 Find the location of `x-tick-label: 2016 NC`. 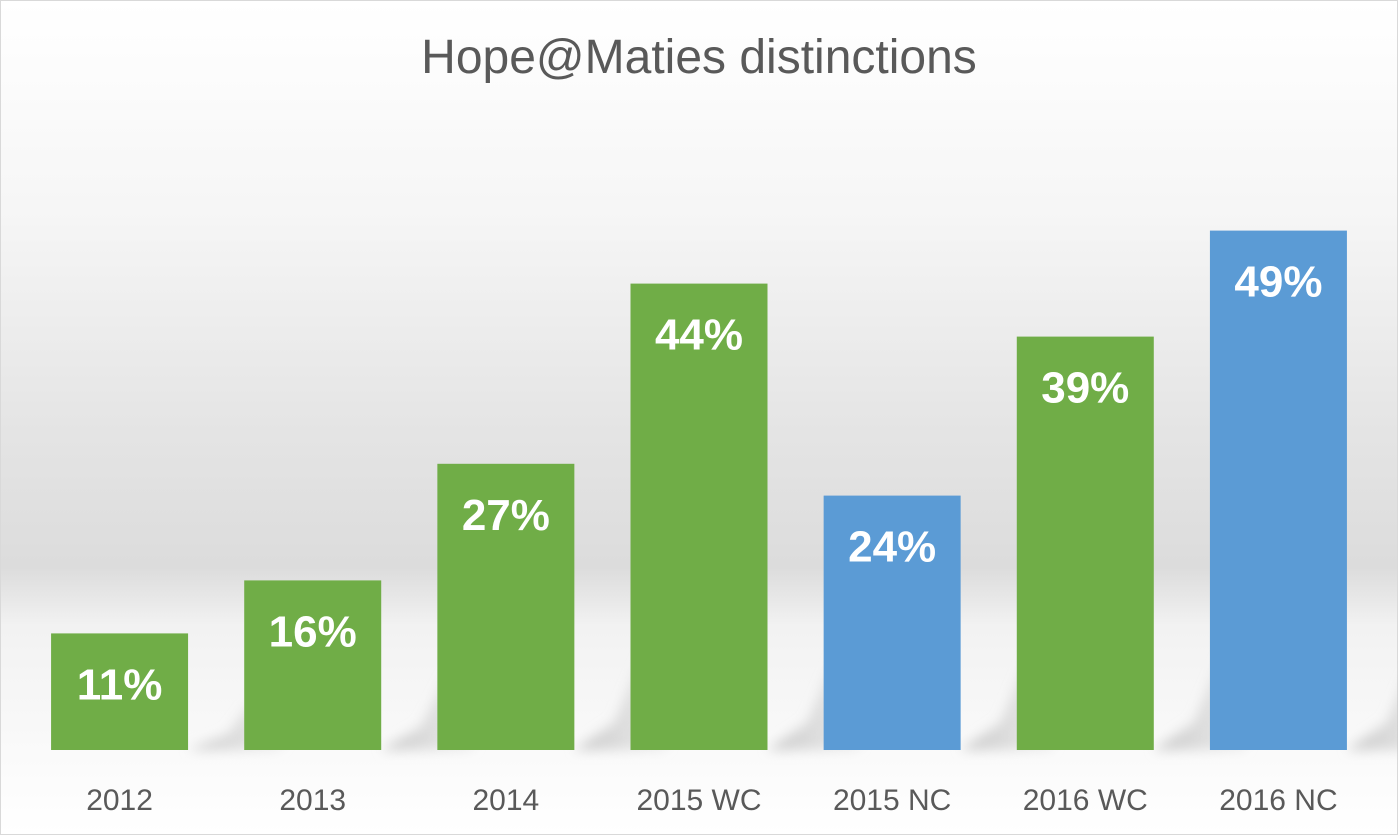

x-tick-label: 2016 NC is located at coordinates (1278, 800).